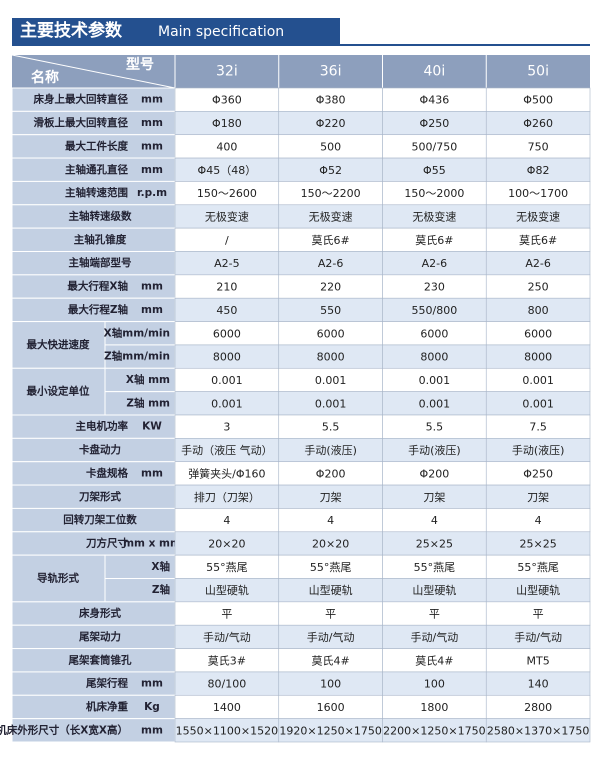 This screenshot has height=768, width=602. What do you see at coordinates (81, 122) in the screenshot?
I see `row-label: 滑板上最大回转直径` at bounding box center [81, 122].